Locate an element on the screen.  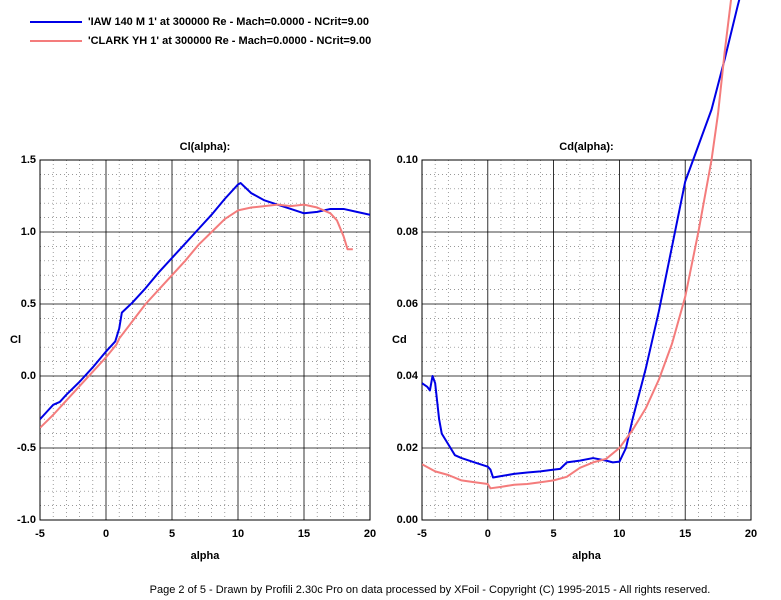
y-tick-label: 1.5 is located at coordinates (28, 160).